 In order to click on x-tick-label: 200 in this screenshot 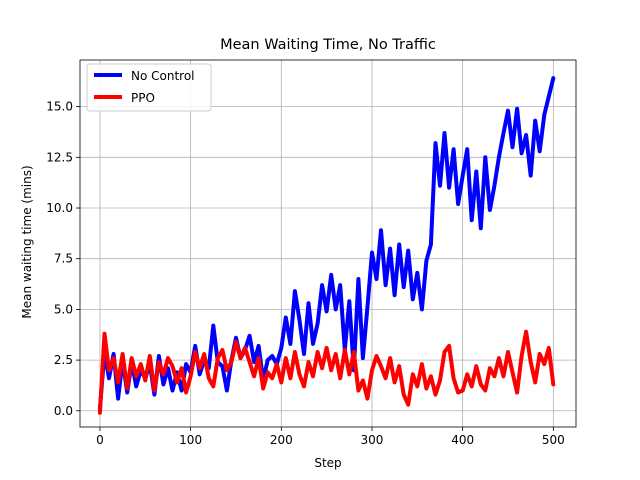, I will do `click(281, 440)`.